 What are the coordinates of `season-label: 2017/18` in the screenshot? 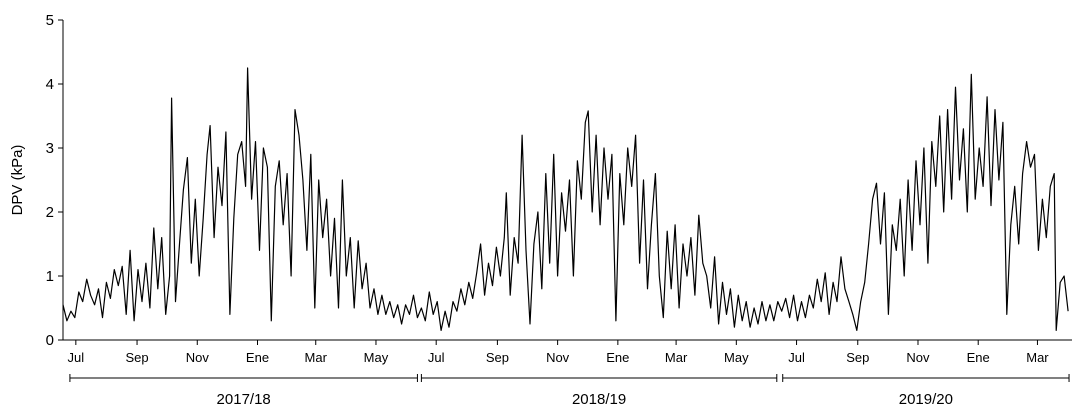 It's located at (244, 399).